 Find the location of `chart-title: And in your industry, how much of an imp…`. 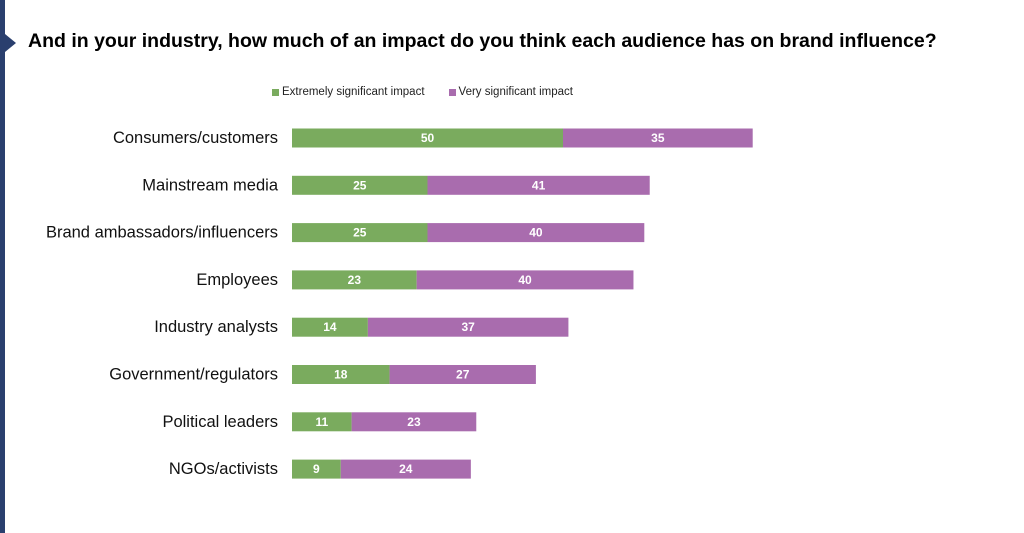

chart-title: And in your industry, how much of an imp… is located at coordinates (482, 41).